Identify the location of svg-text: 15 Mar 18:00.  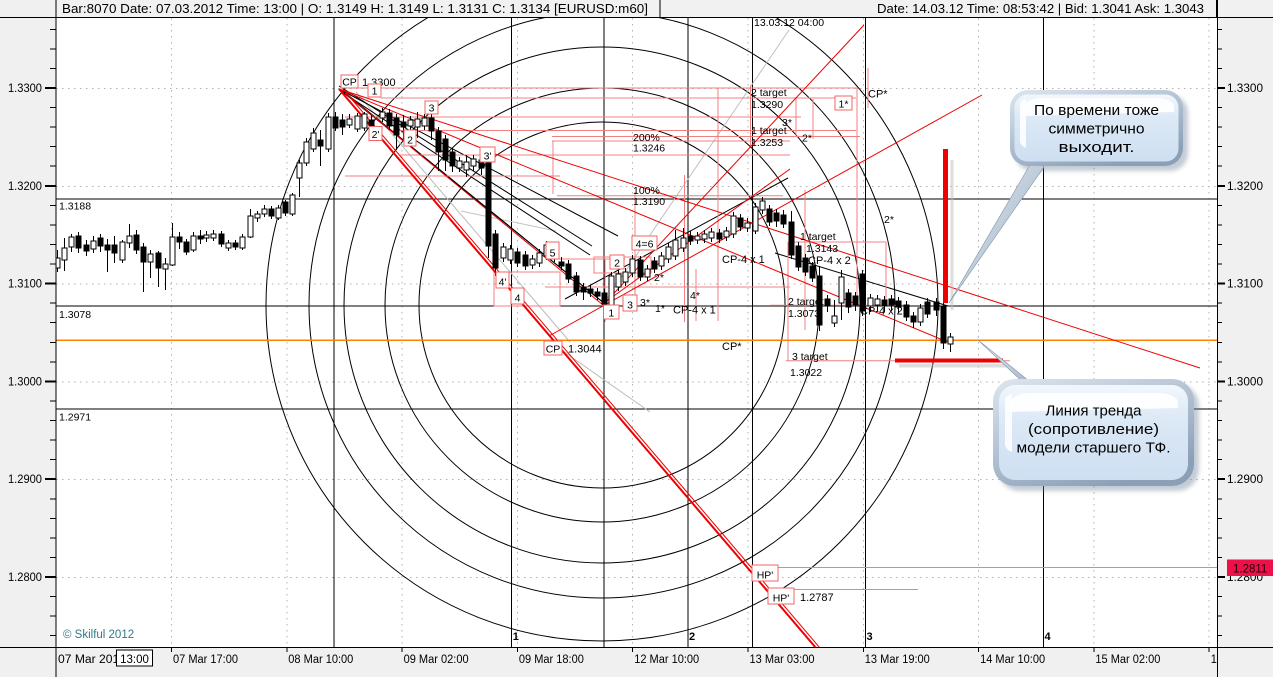
(1242, 660).